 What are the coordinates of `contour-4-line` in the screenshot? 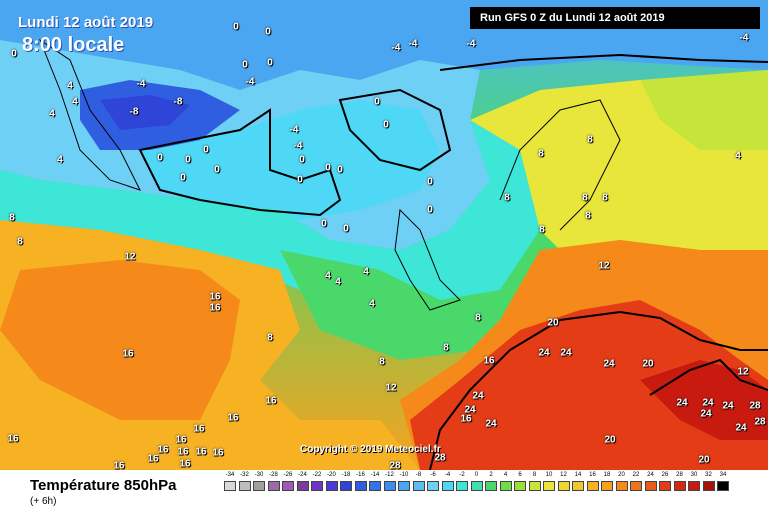 It's located at (603, 62).